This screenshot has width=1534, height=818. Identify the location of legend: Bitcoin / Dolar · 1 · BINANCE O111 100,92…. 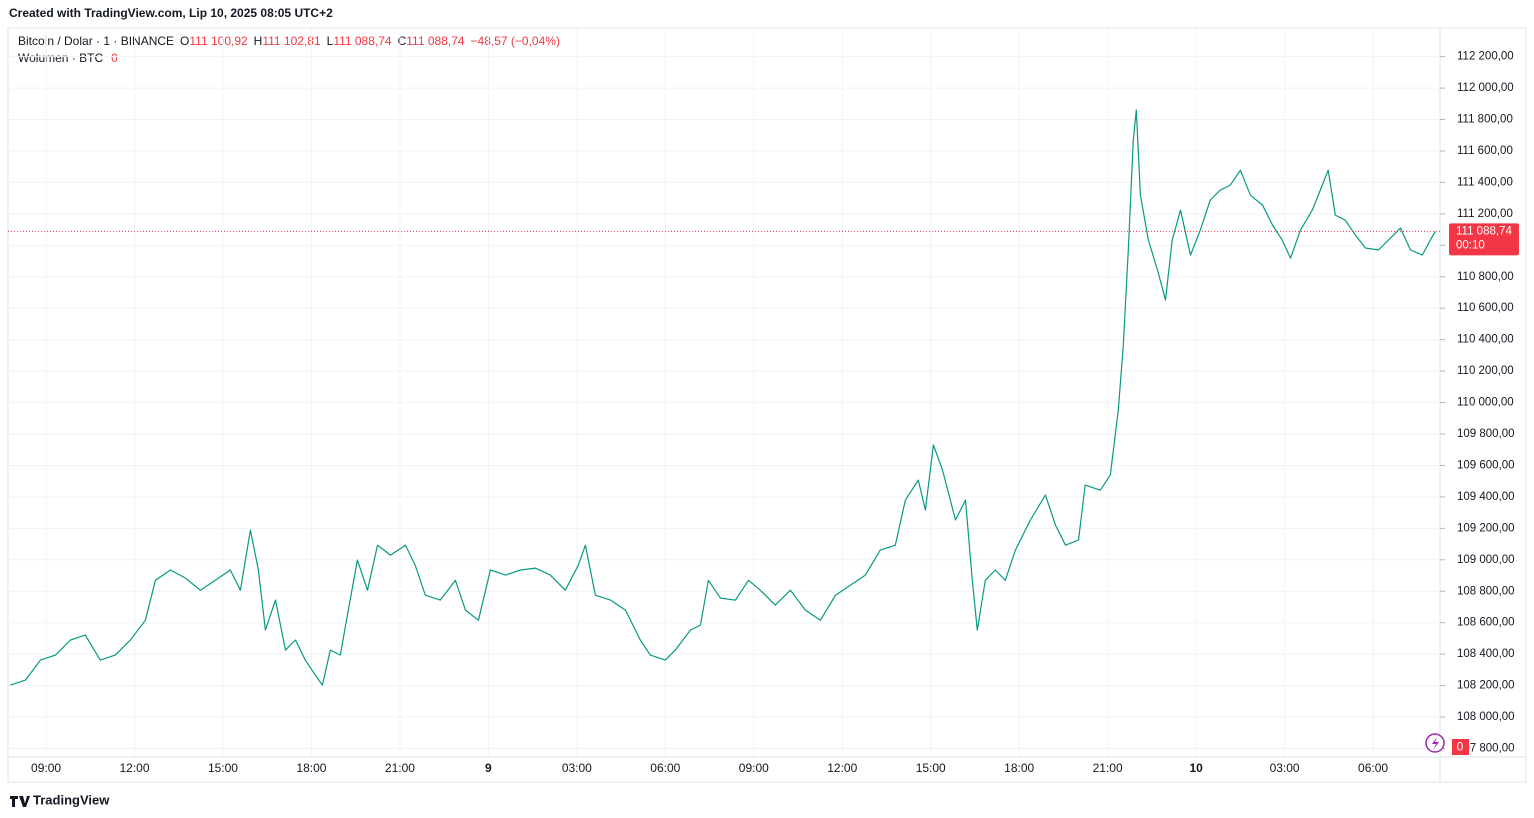
(289, 41).